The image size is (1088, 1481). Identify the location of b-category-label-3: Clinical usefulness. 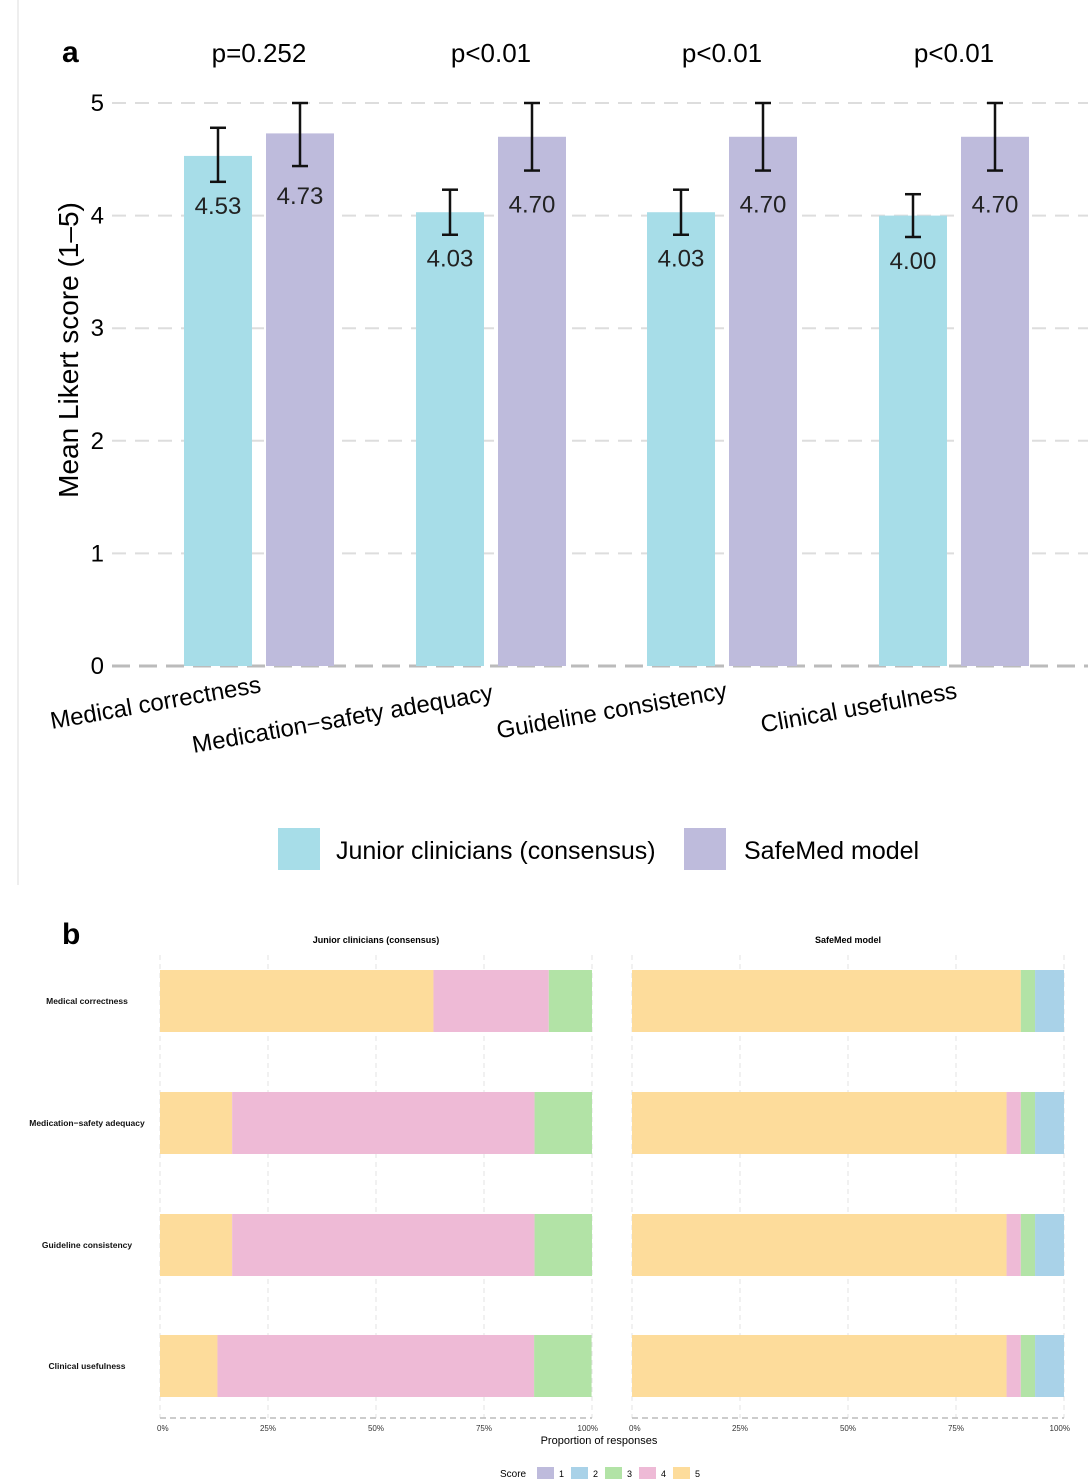
(87, 1366).